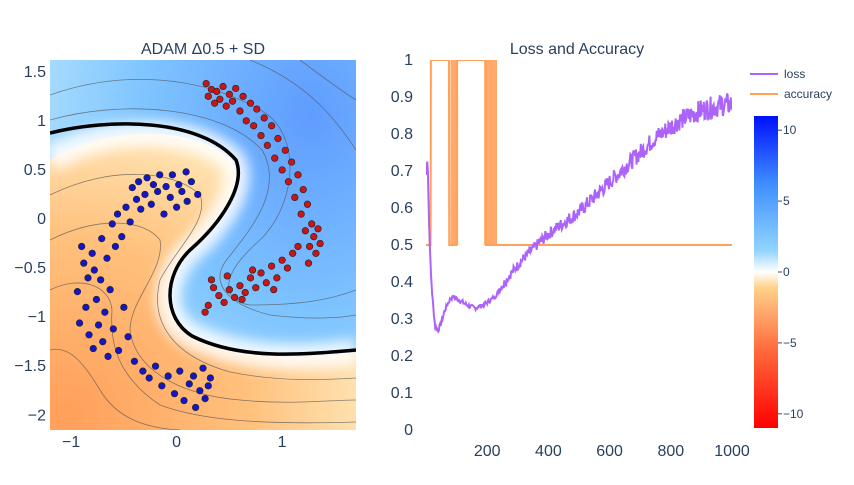 Image resolution: width=854 pixels, height=485 pixels. Describe the element at coordinates (779, 272) in the screenshot. I see `colorbar: 10 5 0 −5 −10` at that location.